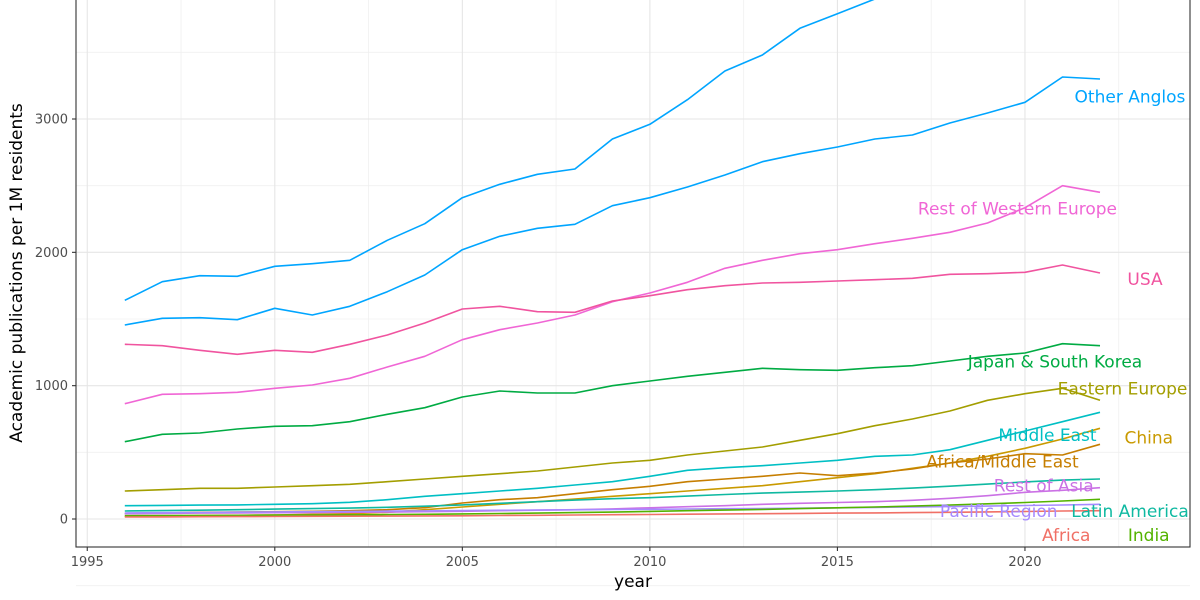 This screenshot has height=600, width=1200. I want to click on series-label: Eastern Europe, so click(1123, 389).